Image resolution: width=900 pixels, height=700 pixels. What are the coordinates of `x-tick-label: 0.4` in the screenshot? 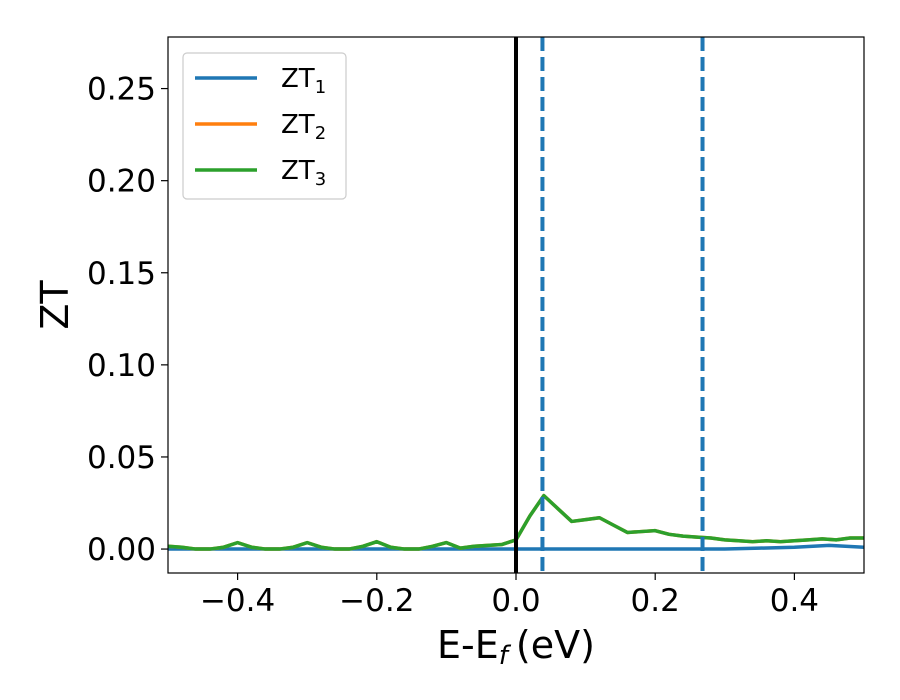 It's located at (794, 601).